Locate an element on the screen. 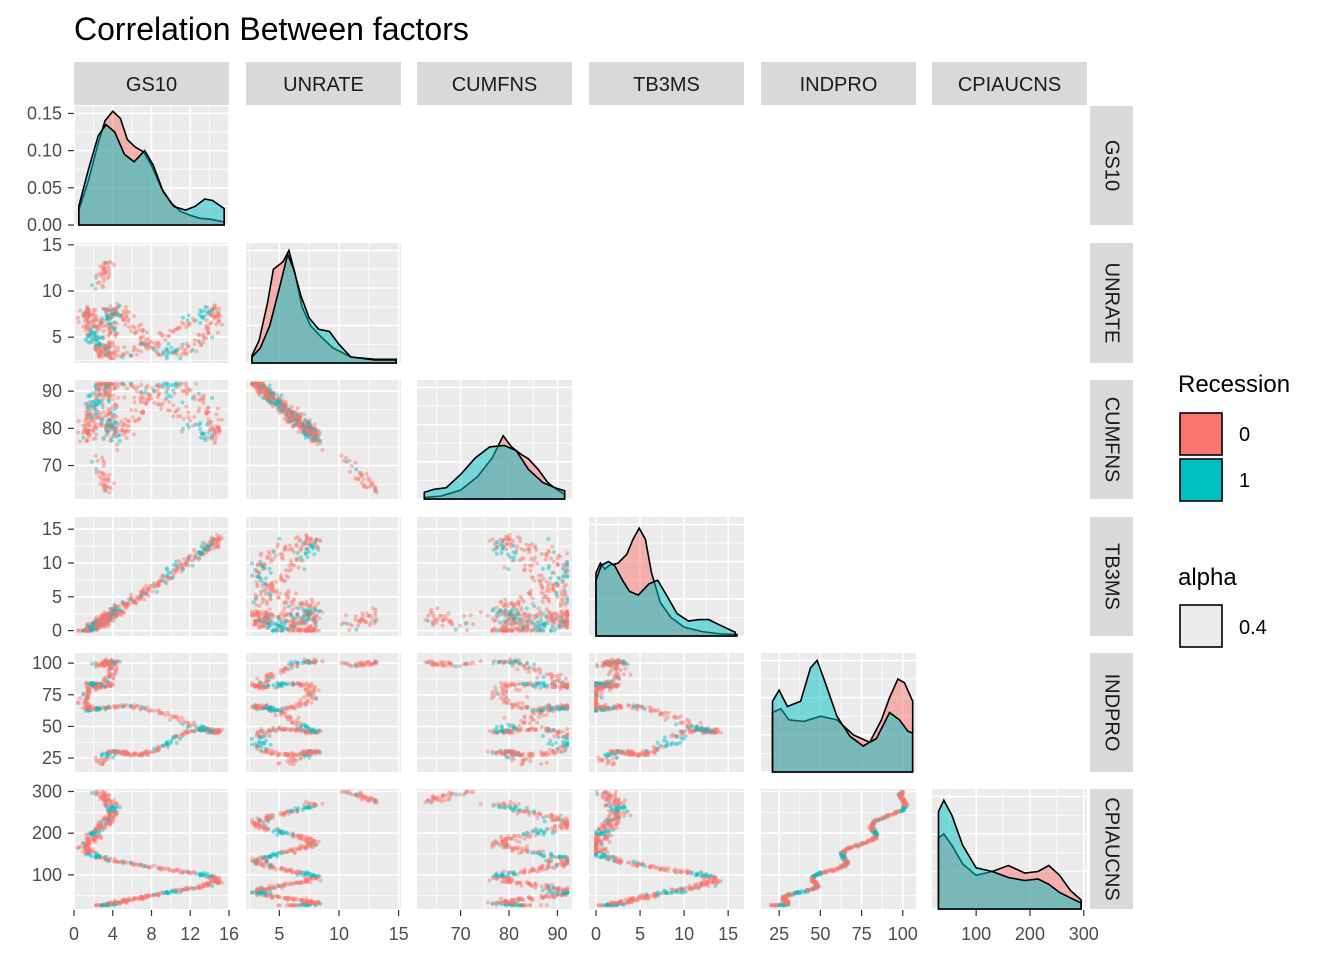 The image size is (1344, 960). panel-indpro-gs10 is located at coordinates (151, 712).